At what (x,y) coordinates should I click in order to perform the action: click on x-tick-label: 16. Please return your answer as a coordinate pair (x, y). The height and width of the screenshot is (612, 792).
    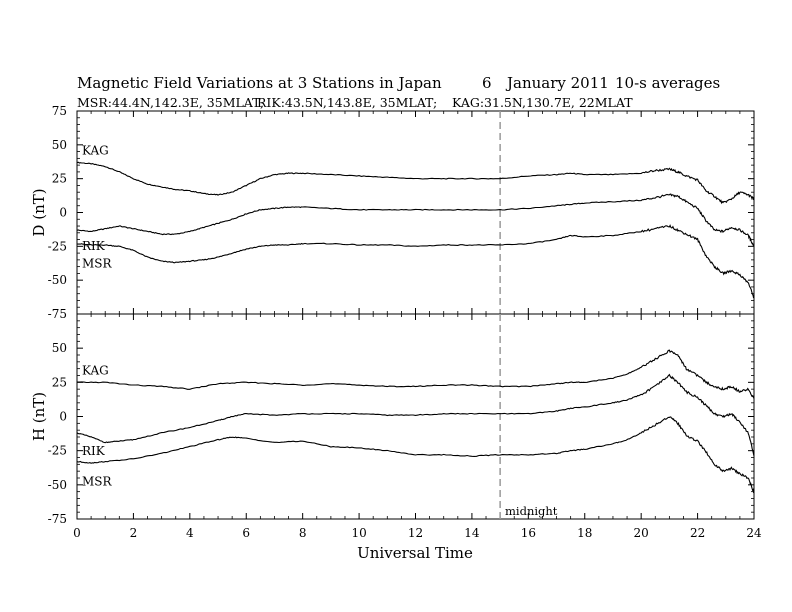
    Looking at the image, I should click on (528, 533).